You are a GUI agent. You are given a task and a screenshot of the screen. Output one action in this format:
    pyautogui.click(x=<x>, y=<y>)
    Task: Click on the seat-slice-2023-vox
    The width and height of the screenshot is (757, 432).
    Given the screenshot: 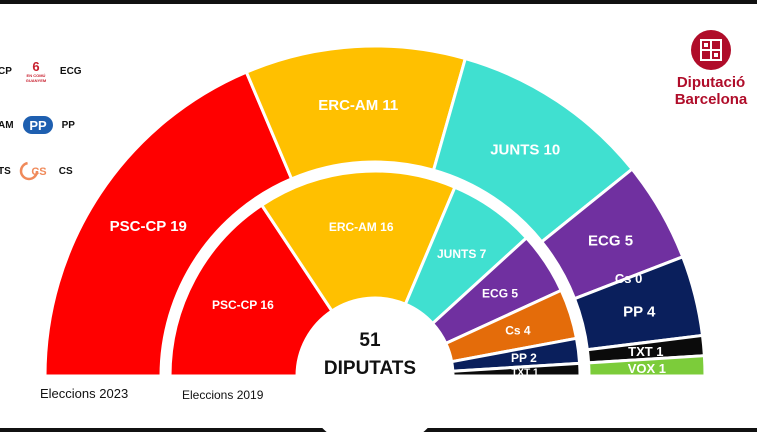 What is the action you would take?
    pyautogui.click(x=647, y=366)
    